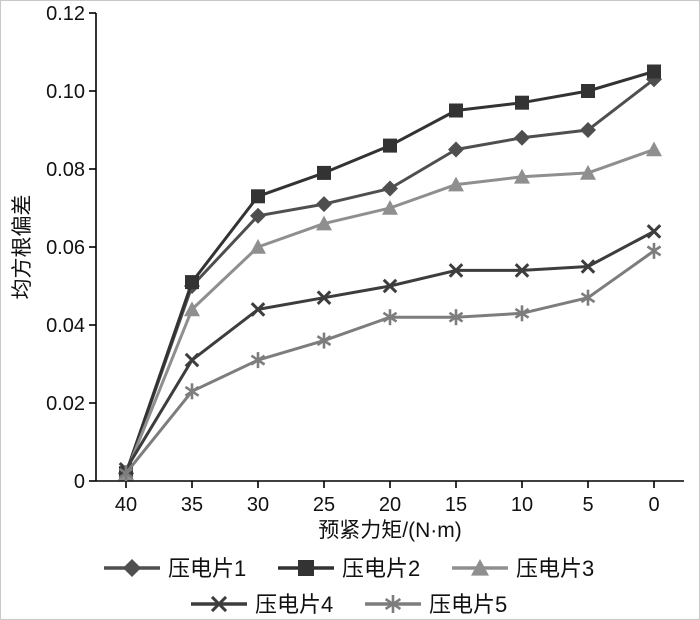  I want to click on y-axis-title: 均方根偏差, so click(22, 247).